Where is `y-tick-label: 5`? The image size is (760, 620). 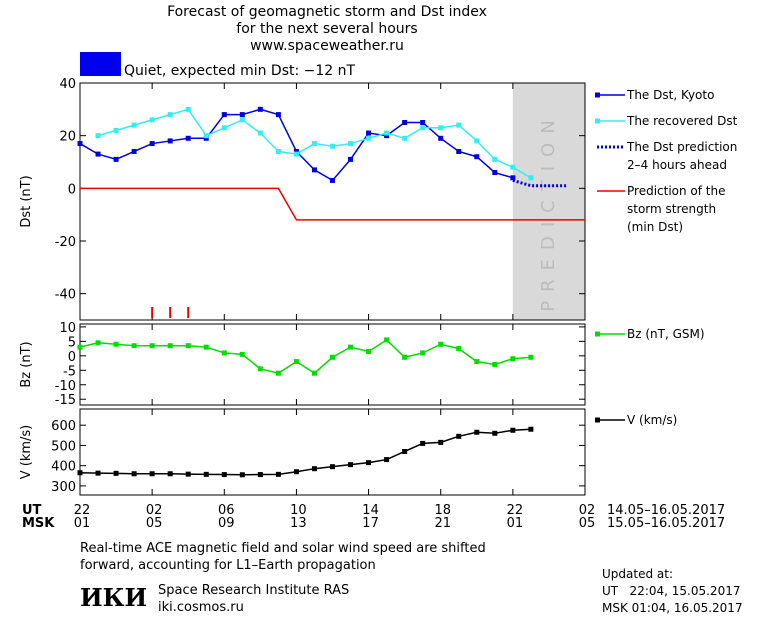 y-tick-label: 5 is located at coordinates (72, 342).